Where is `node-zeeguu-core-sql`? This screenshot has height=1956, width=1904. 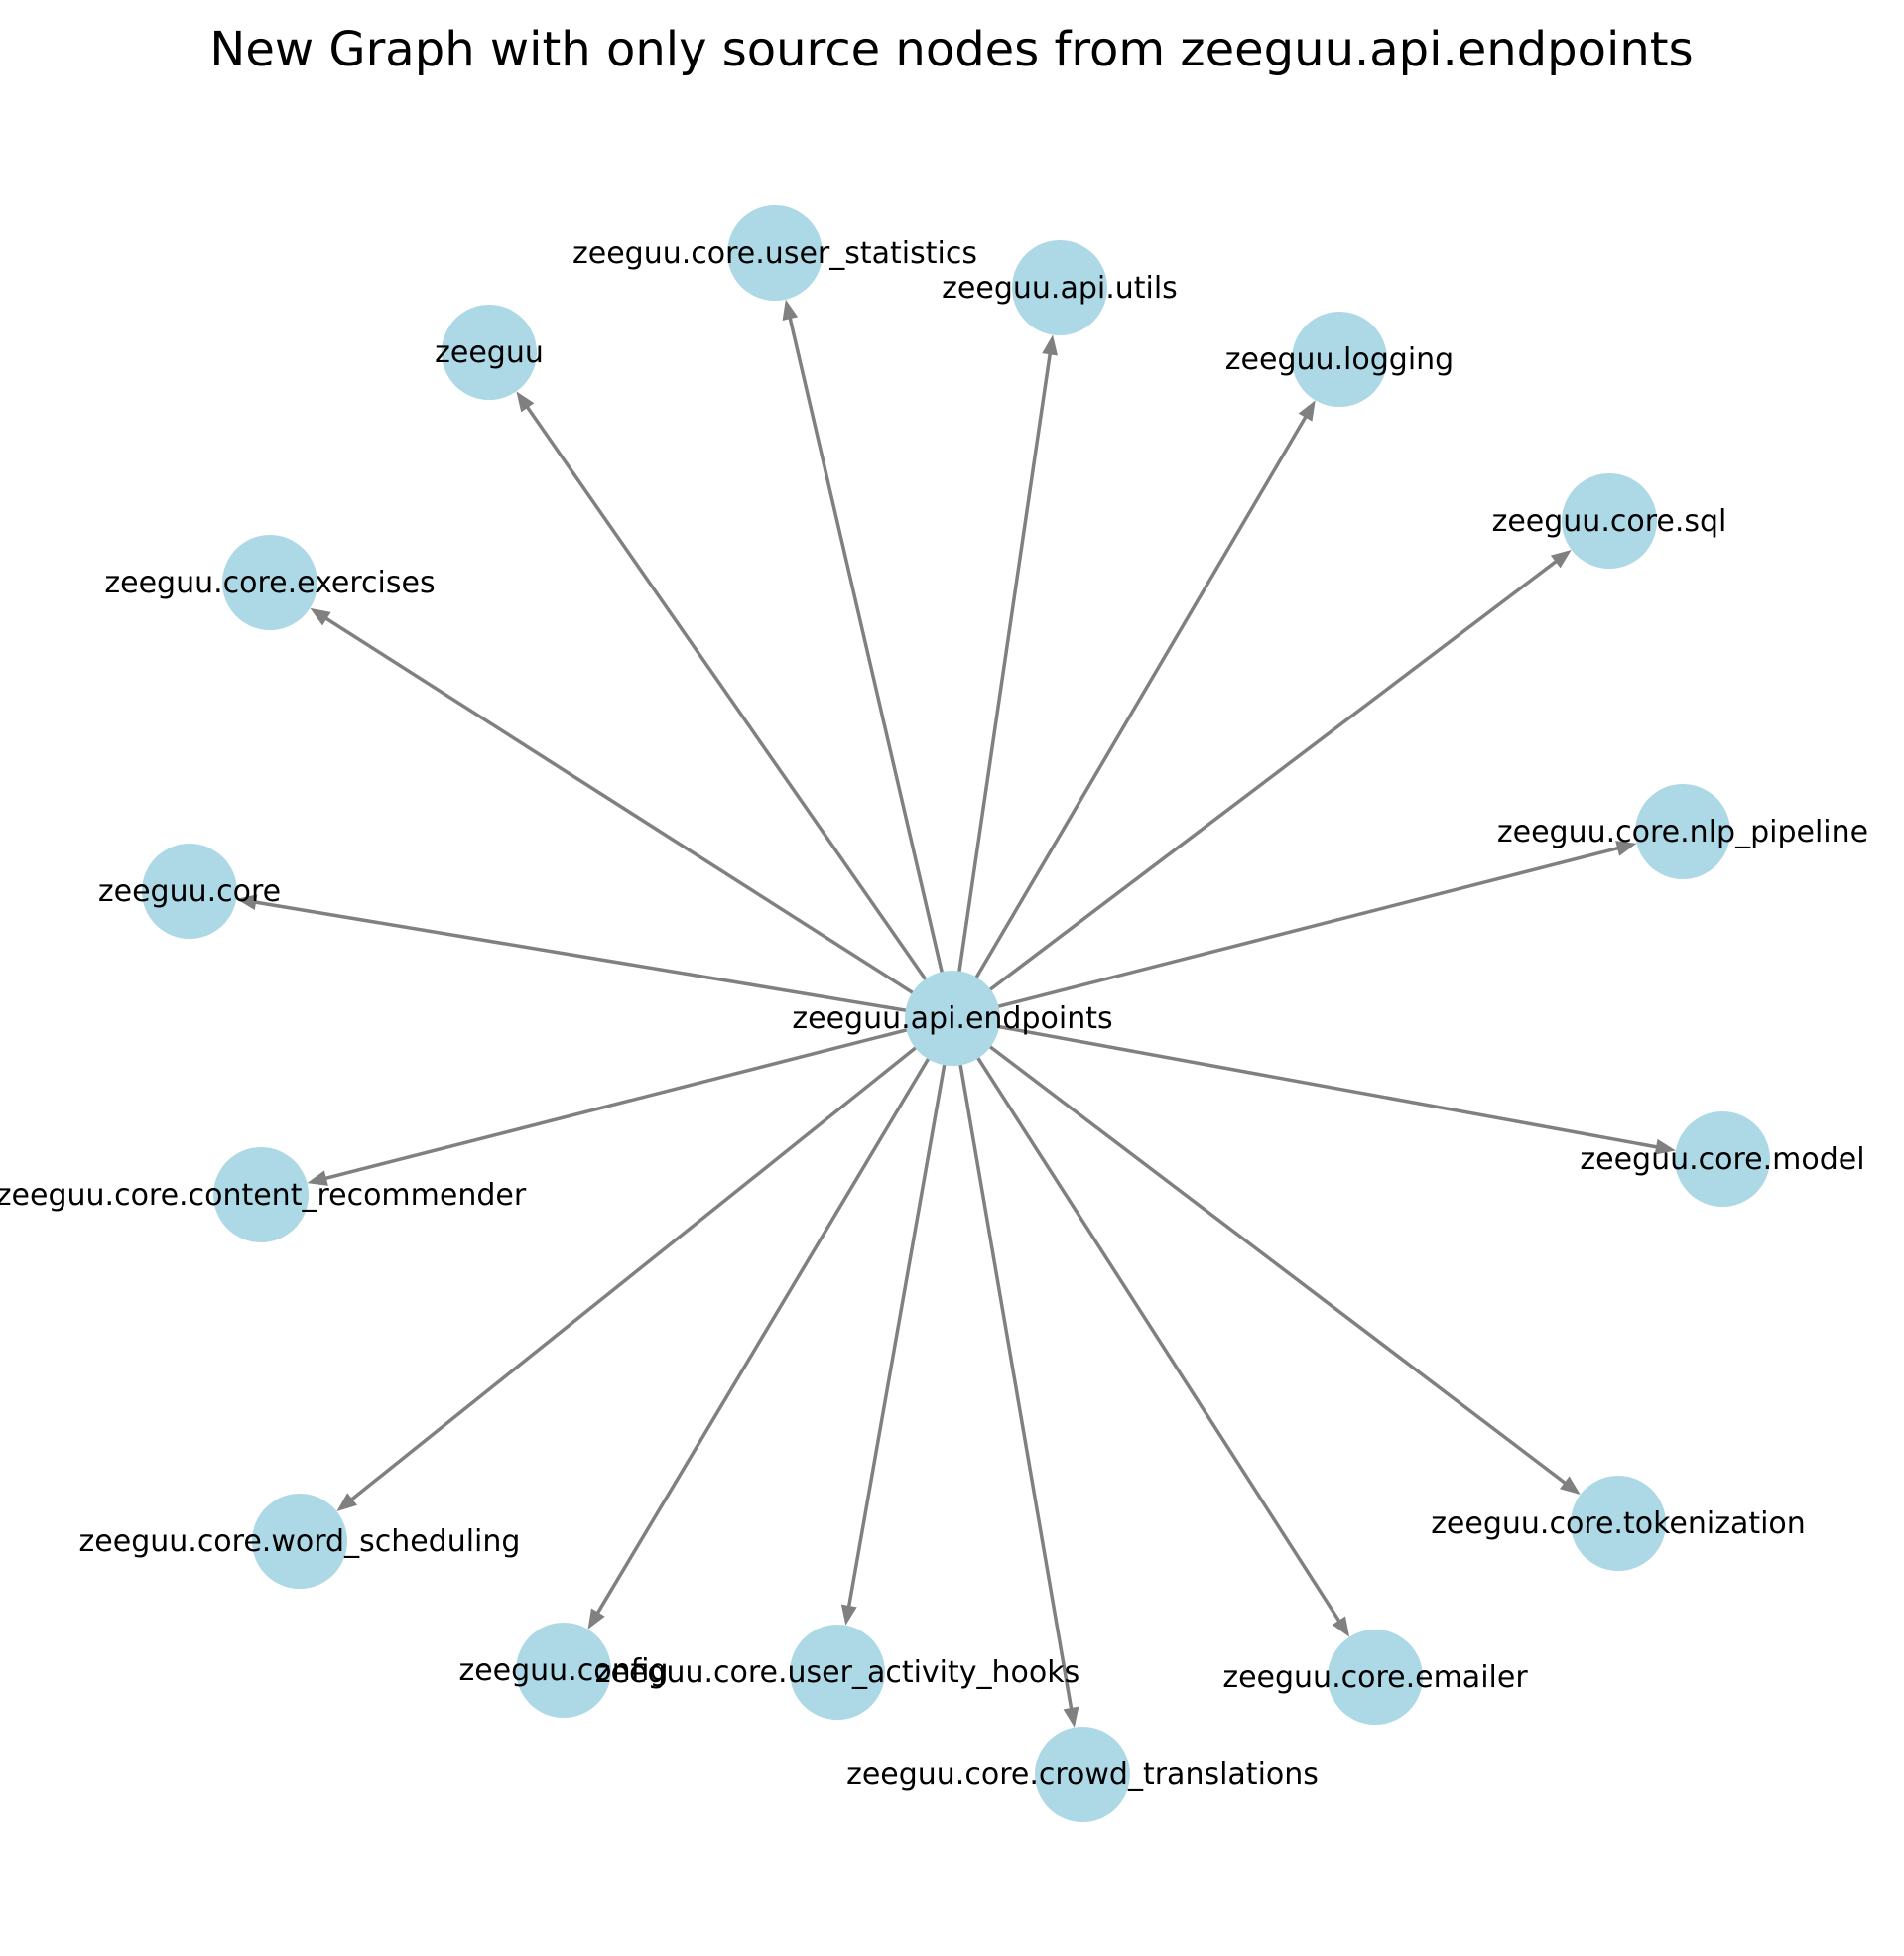 node-zeeguu-core-sql is located at coordinates (1609, 521).